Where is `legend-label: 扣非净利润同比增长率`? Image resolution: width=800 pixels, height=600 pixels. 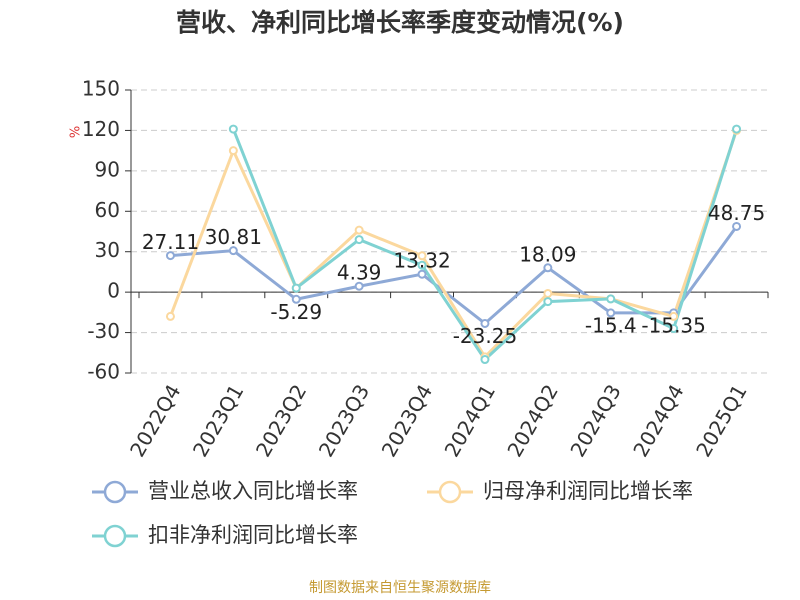
legend-label: 扣非净利润同比增长率 is located at coordinates (253, 535).